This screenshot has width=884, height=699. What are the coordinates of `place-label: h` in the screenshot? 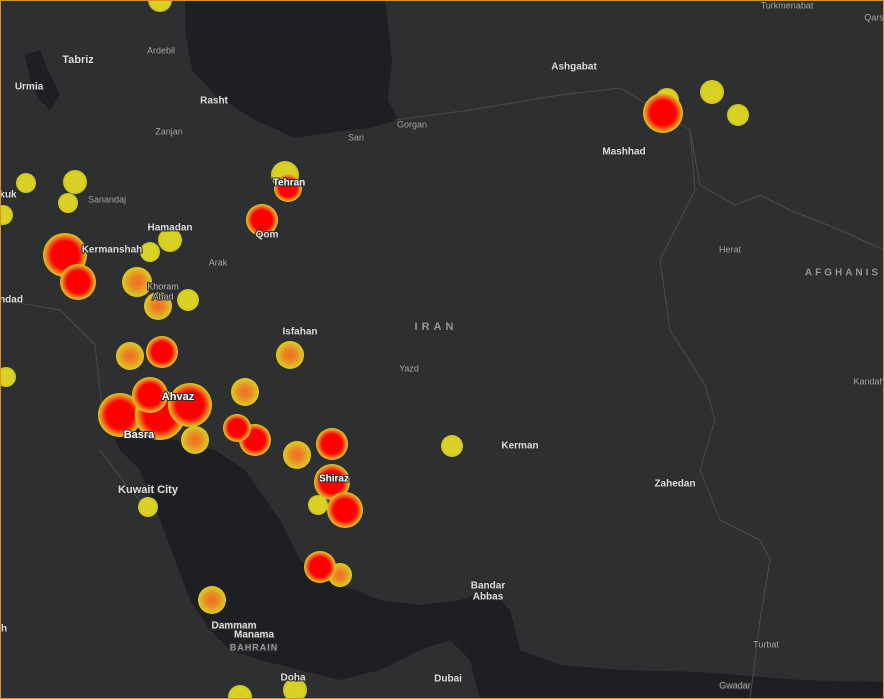 It's located at (4, 629).